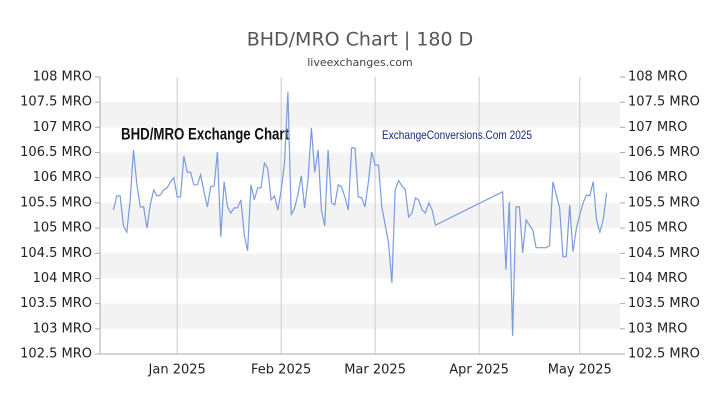 This screenshot has height=405, width=720. I want to click on y-tick-label: 106.5 MRO, so click(56, 152).